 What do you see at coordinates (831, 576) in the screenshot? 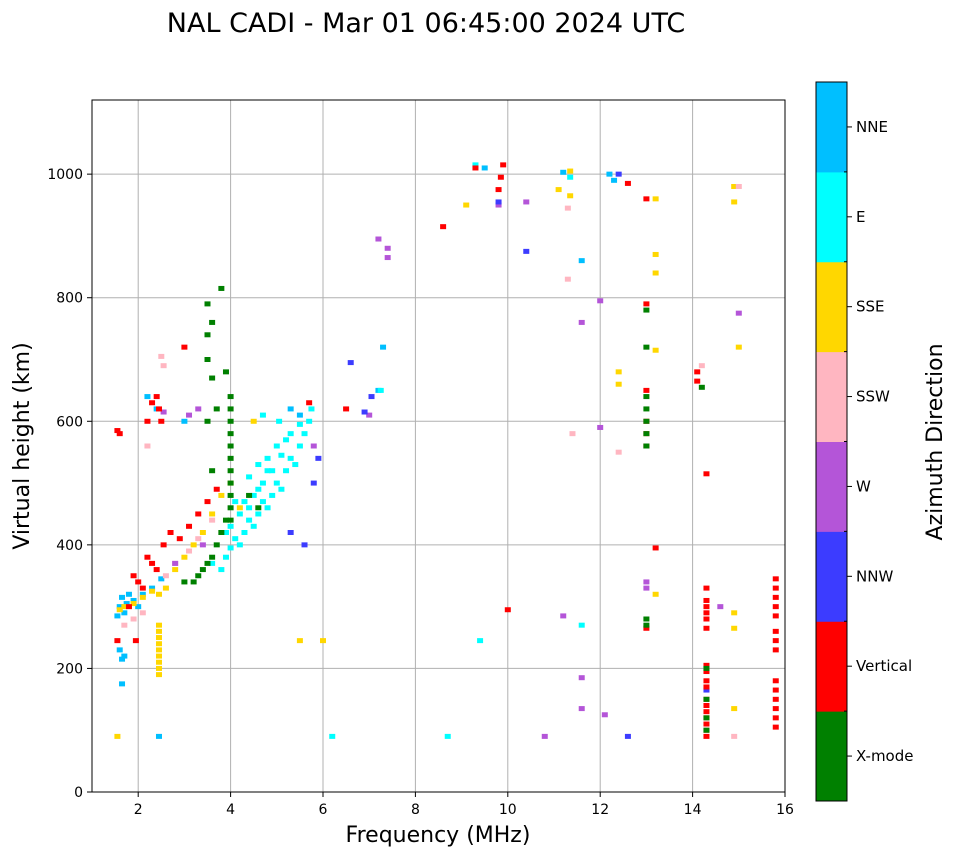
I see `colorbar-swatch-nnw` at bounding box center [831, 576].